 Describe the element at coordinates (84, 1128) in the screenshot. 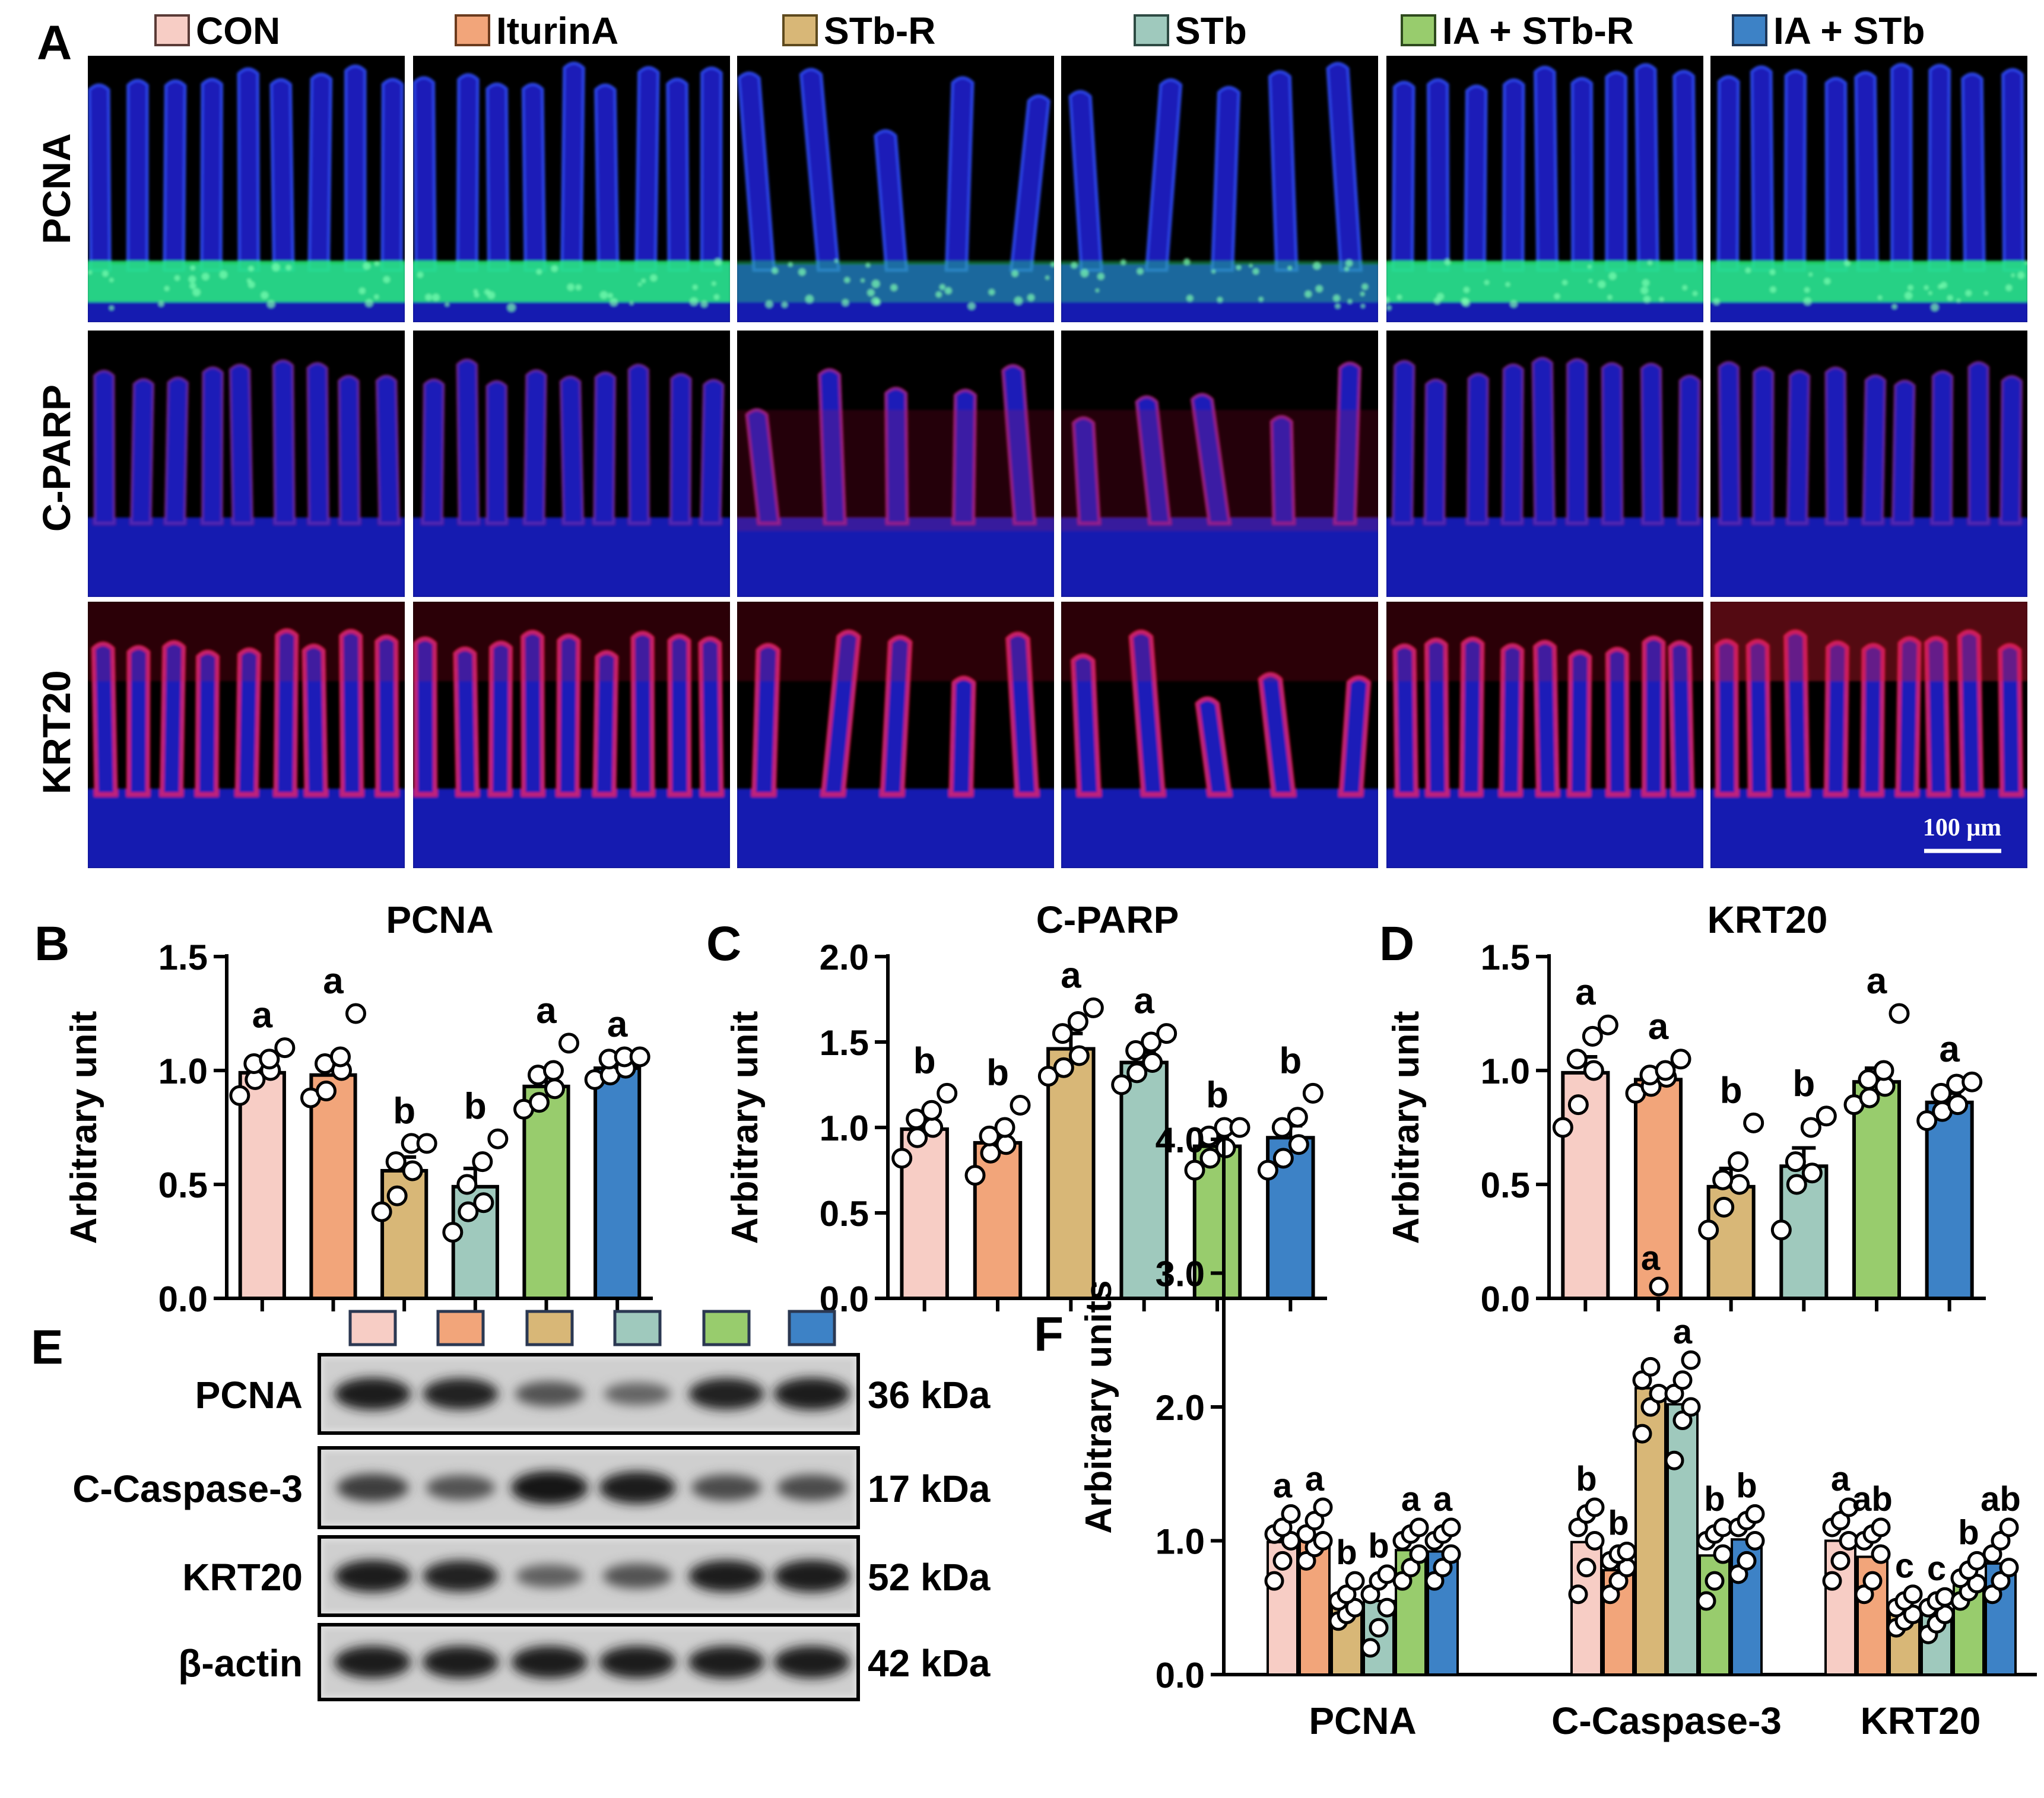

I see `y-axis-label: Arbitrary unit` at that location.